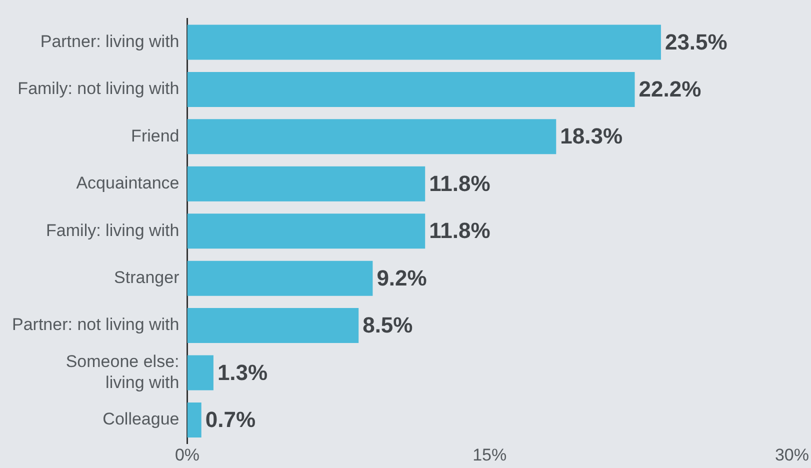 Image resolution: width=811 pixels, height=468 pixels. Describe the element at coordinates (155, 136) in the screenshot. I see `y-tick-label: Friend` at that location.